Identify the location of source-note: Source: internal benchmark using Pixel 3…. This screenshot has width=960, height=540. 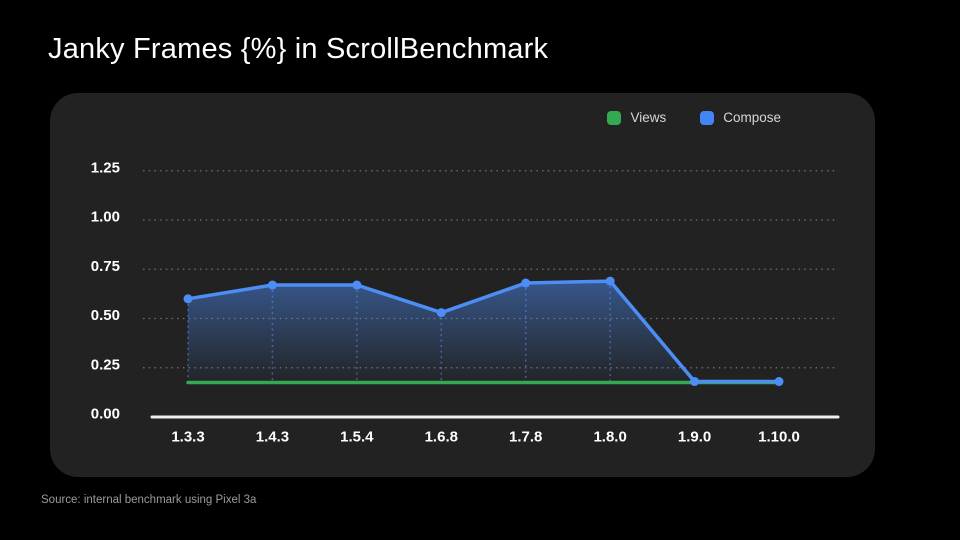
(149, 500).